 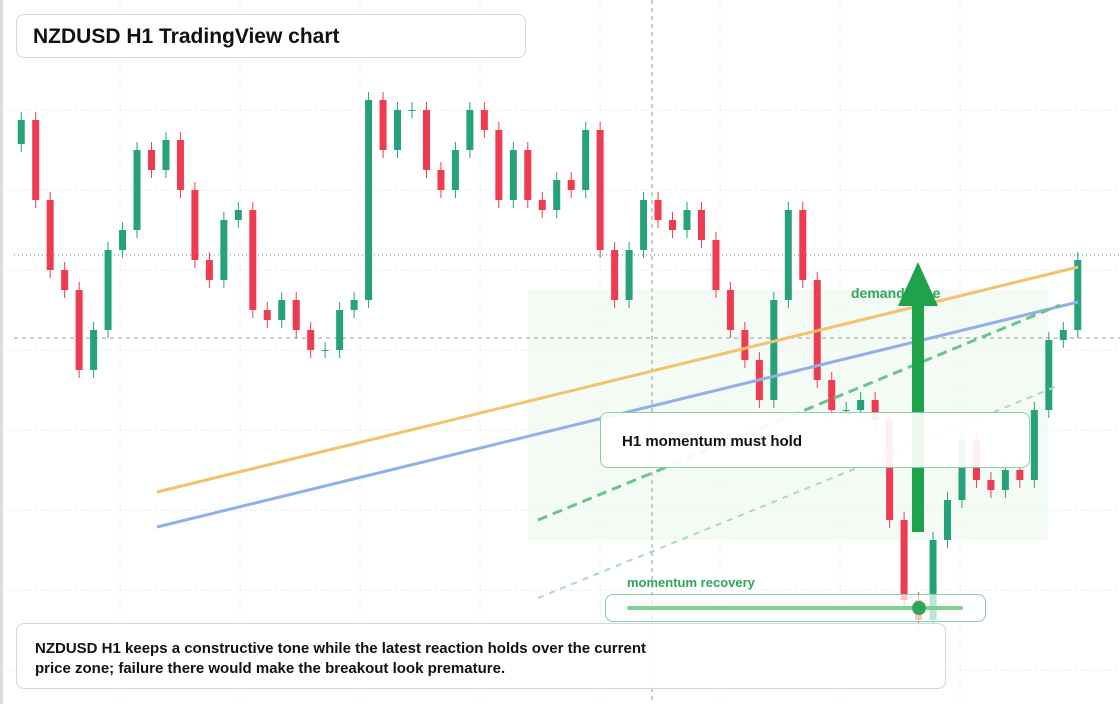 I want to click on hold-label: H1 momentum must hold, so click(x=815, y=440).